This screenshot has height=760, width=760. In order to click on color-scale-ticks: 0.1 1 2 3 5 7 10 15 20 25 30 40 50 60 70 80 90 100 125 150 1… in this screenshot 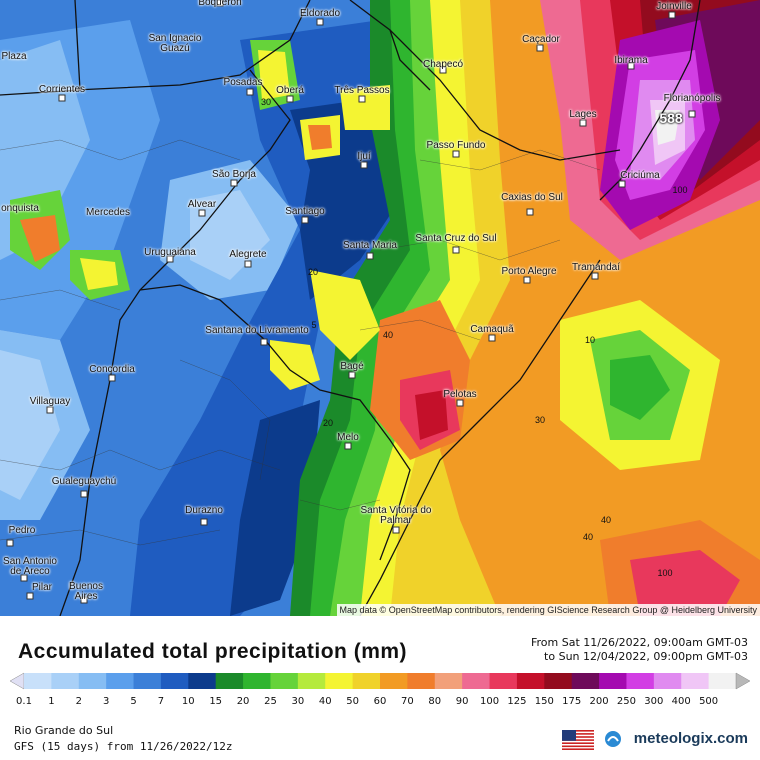, I will do `click(380, 703)`.